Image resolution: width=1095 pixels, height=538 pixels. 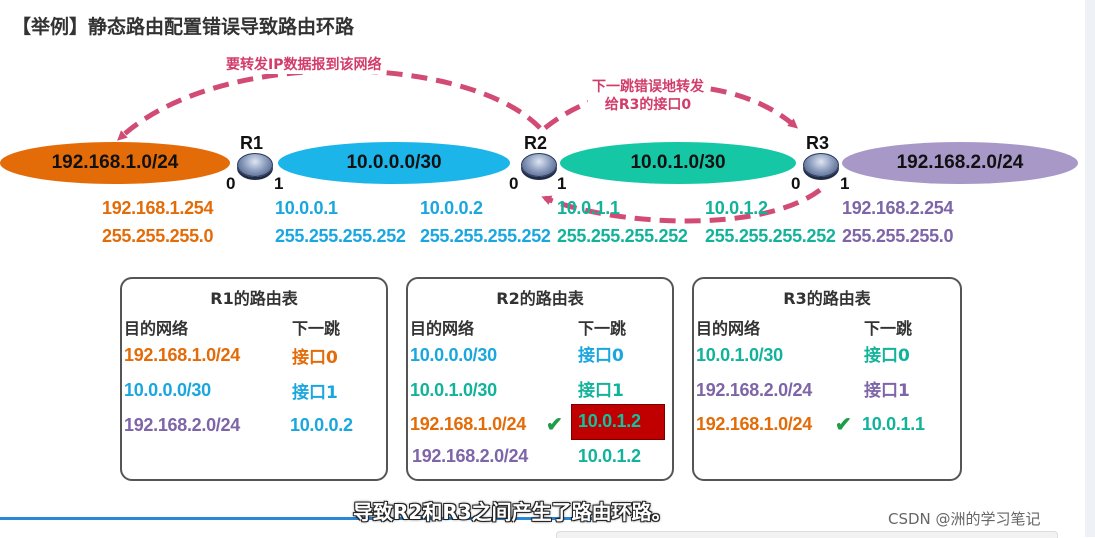 I want to click on misconfigured-next-hop-highlight, so click(x=618, y=422).